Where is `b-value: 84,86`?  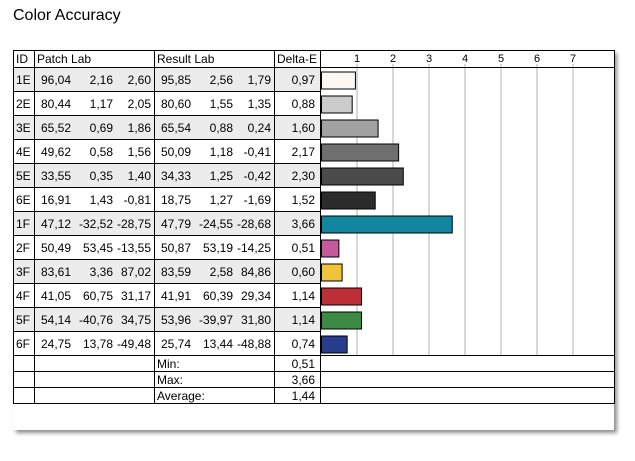 b-value: 84,86 is located at coordinates (255, 271).